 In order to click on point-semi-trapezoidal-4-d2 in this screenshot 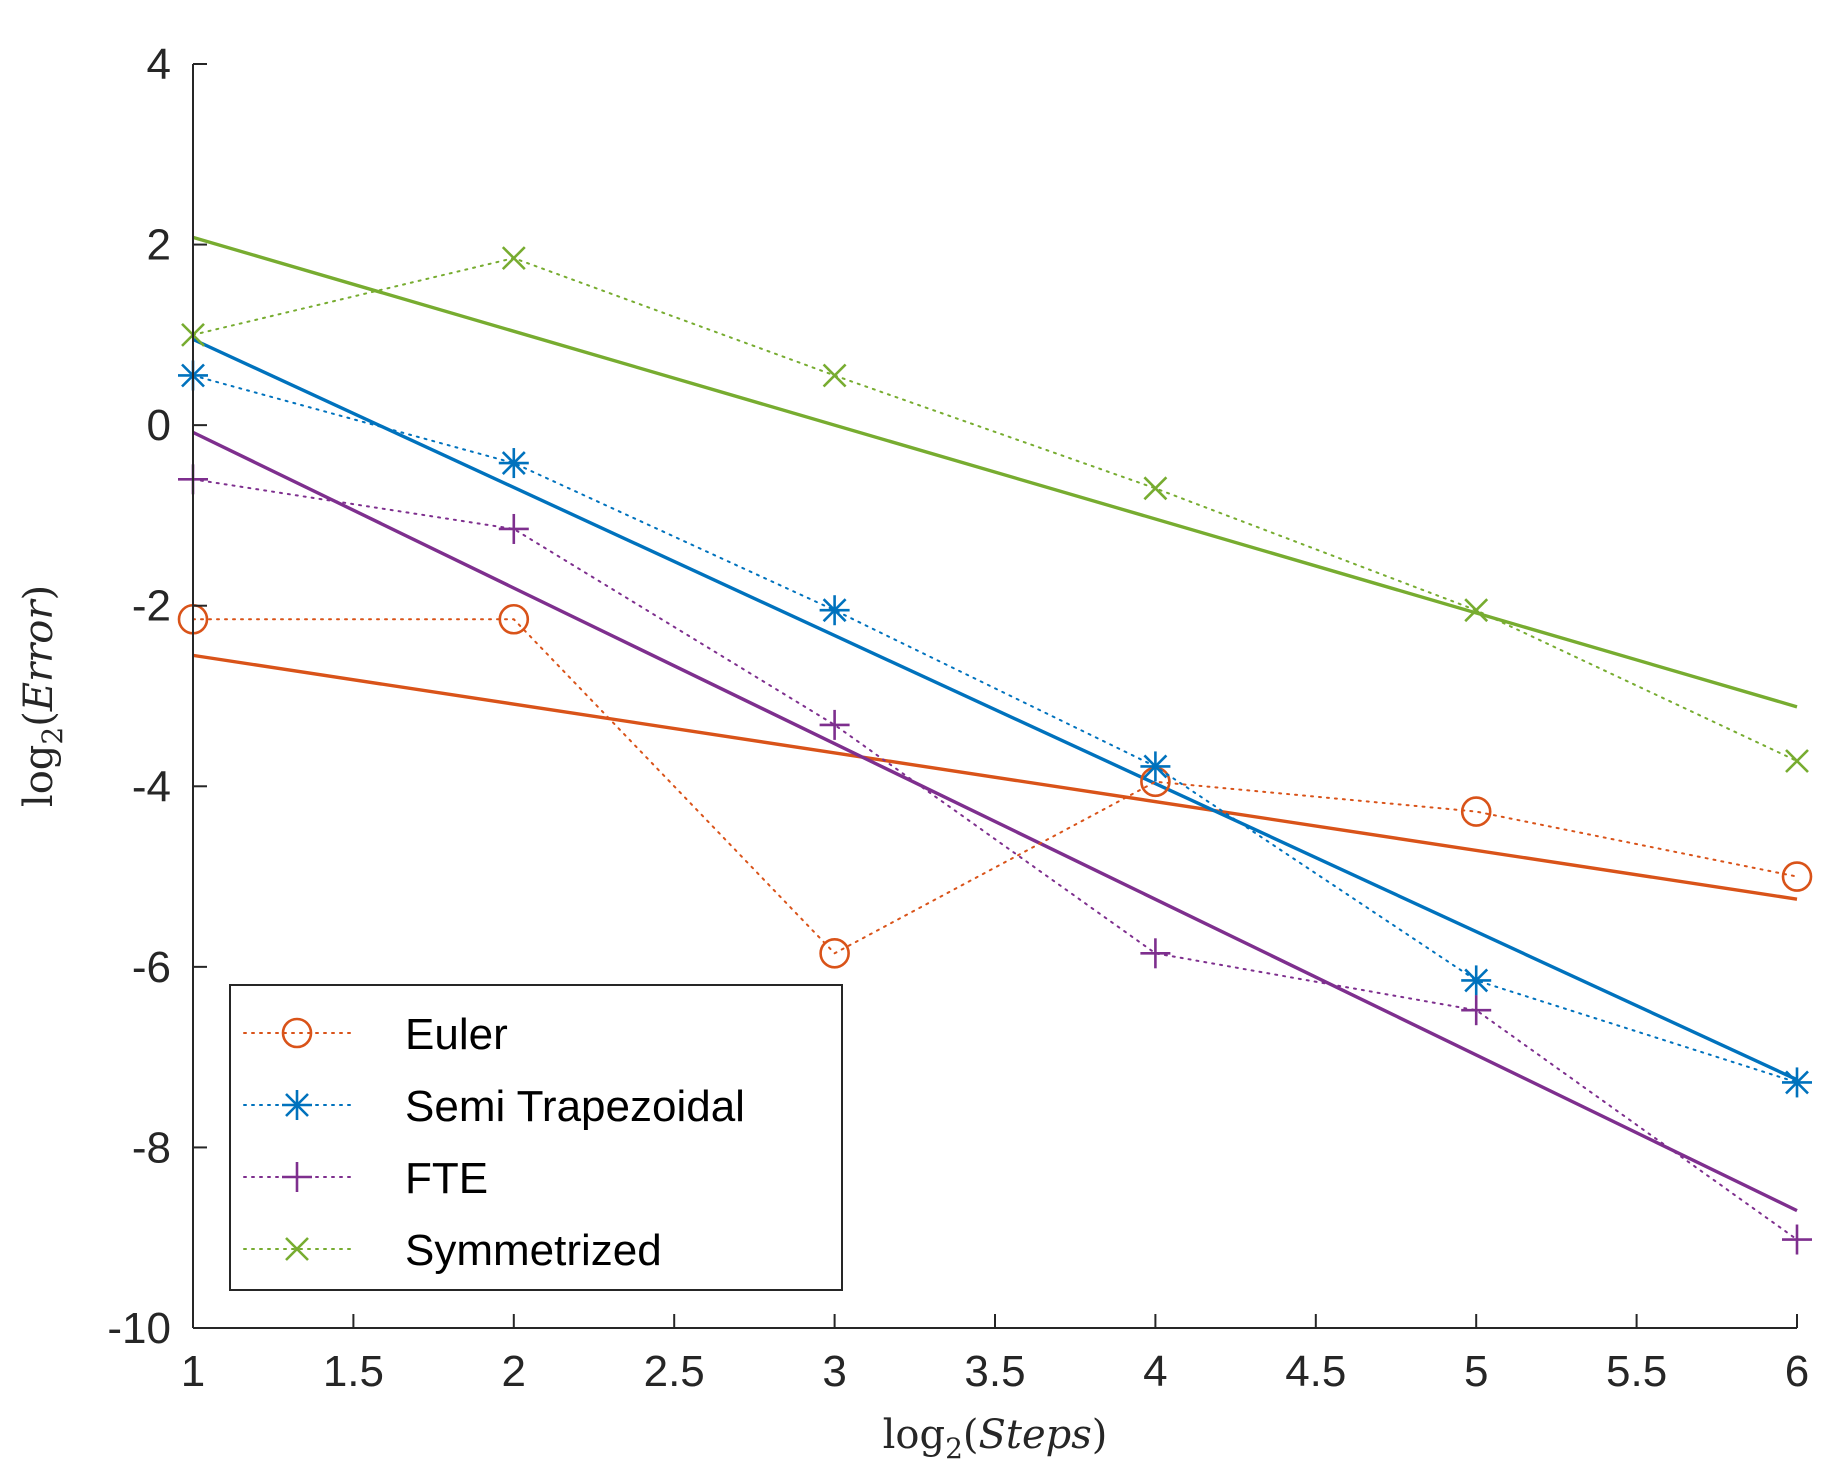, I will do `click(1155, 766)`.